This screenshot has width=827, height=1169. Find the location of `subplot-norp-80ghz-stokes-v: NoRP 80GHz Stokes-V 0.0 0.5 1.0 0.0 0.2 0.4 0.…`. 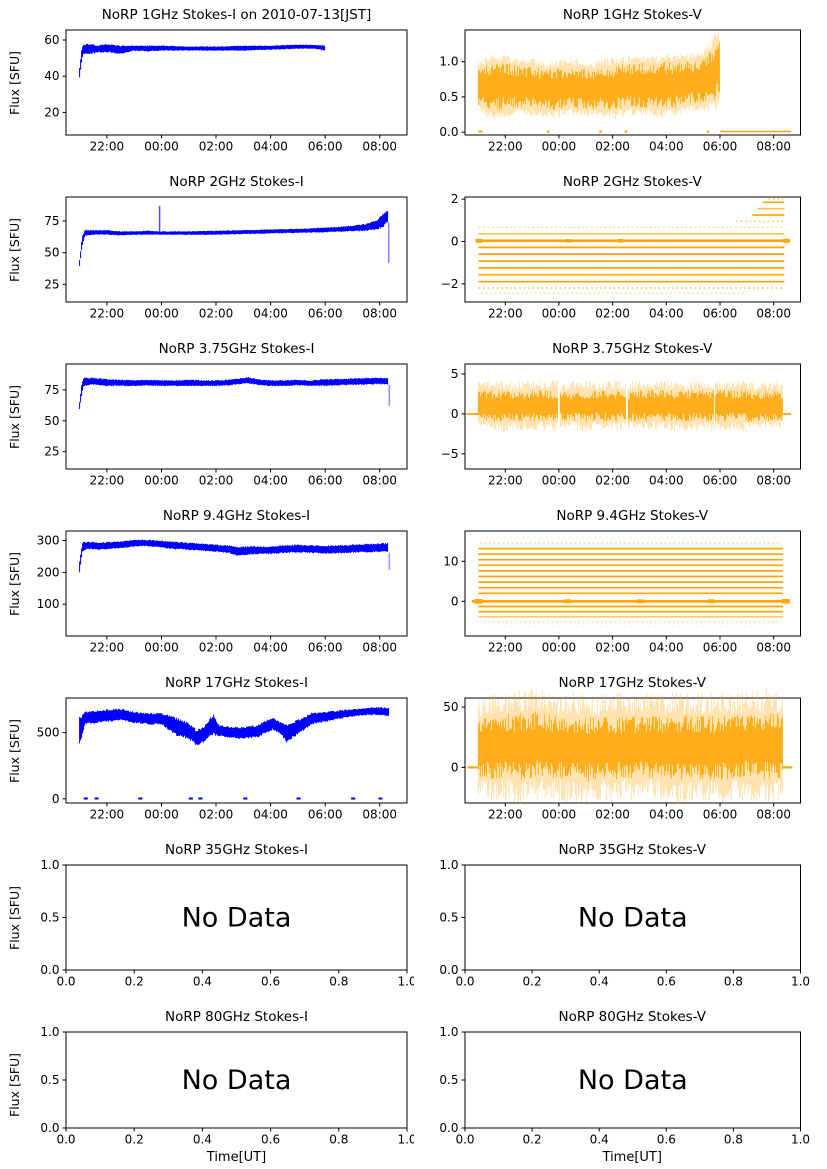

subplot-norp-80ghz-stokes-v: NoRP 80GHz Stokes-V 0.0 0.5 1.0 0.0 0.2 0.4 0.… is located at coordinates (620, 1085).